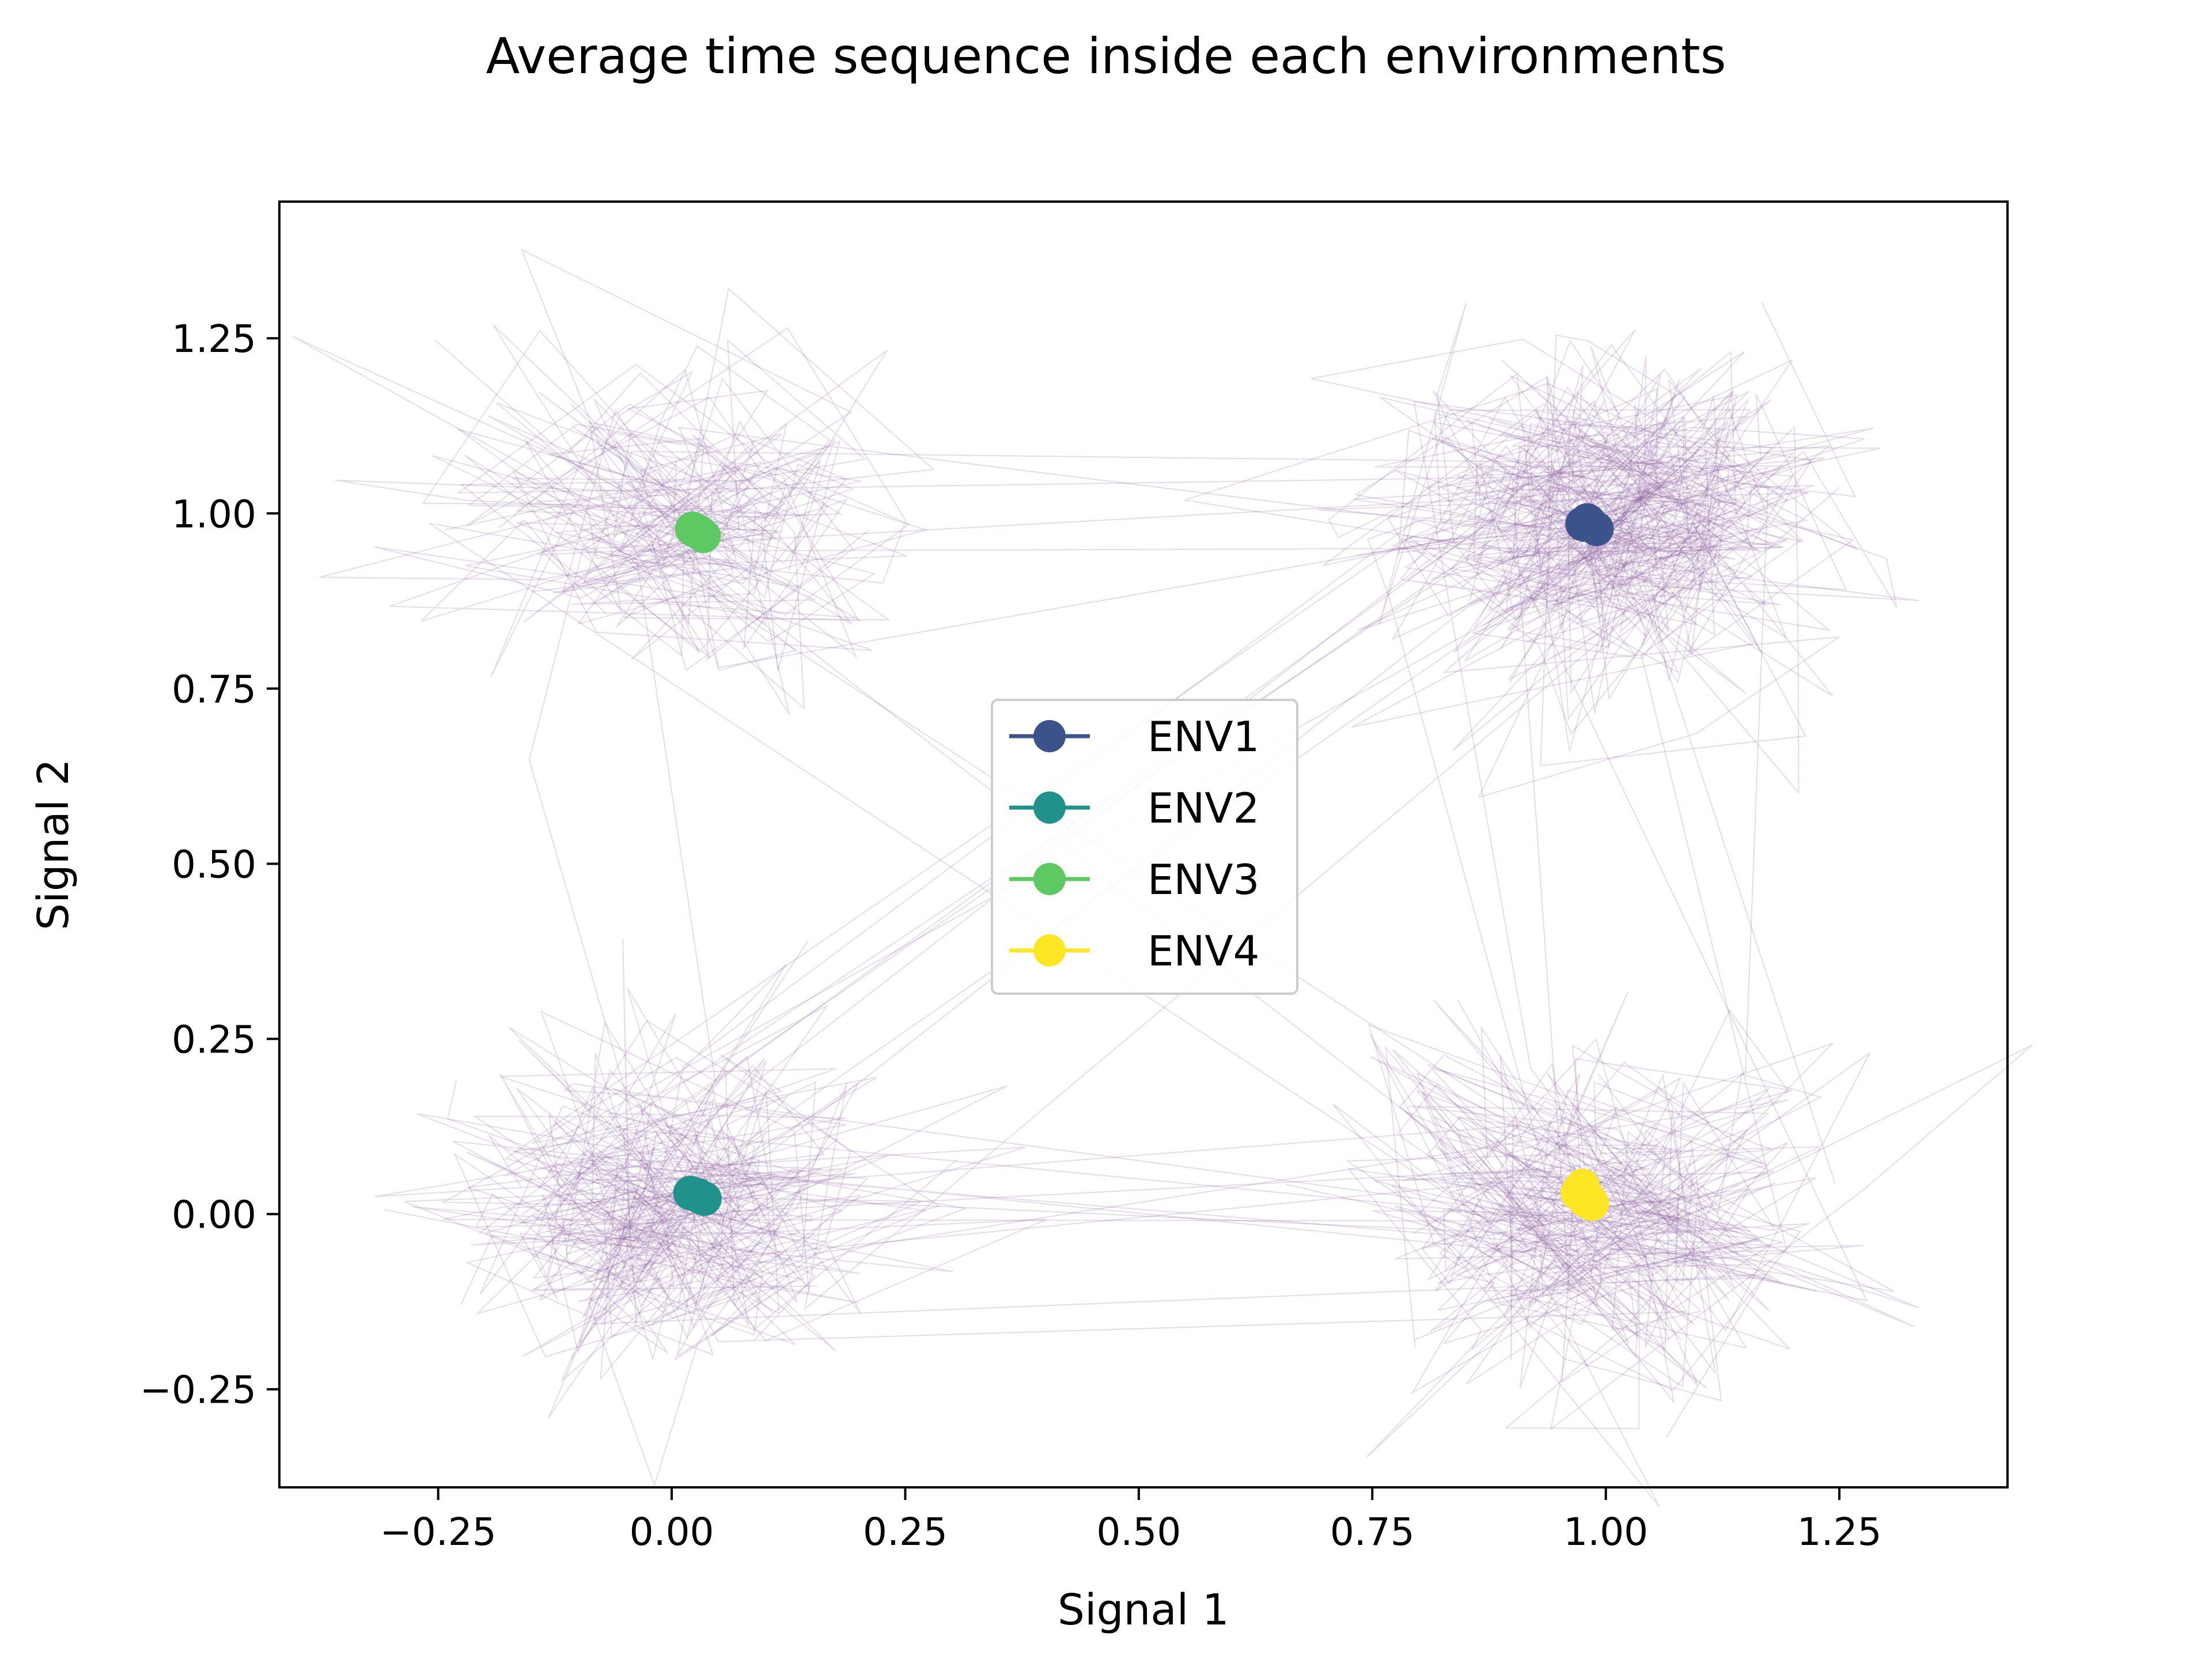 Image resolution: width=2212 pixels, height=1659 pixels. What do you see at coordinates (214, 1215) in the screenshot?
I see `y-tick-label: 0.00` at bounding box center [214, 1215].